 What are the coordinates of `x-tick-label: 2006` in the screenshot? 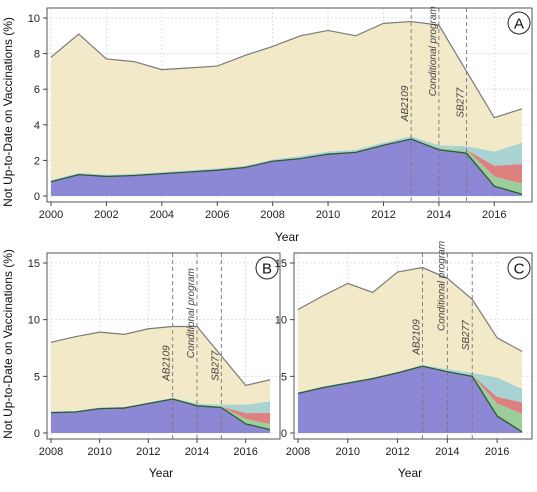 It's located at (217, 215).